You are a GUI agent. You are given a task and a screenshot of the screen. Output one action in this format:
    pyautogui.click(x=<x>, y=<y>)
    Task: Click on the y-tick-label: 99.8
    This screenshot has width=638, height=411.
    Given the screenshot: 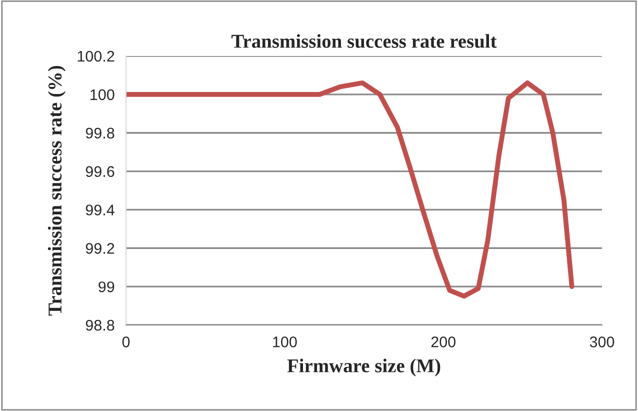 What is the action you would take?
    pyautogui.click(x=100, y=133)
    